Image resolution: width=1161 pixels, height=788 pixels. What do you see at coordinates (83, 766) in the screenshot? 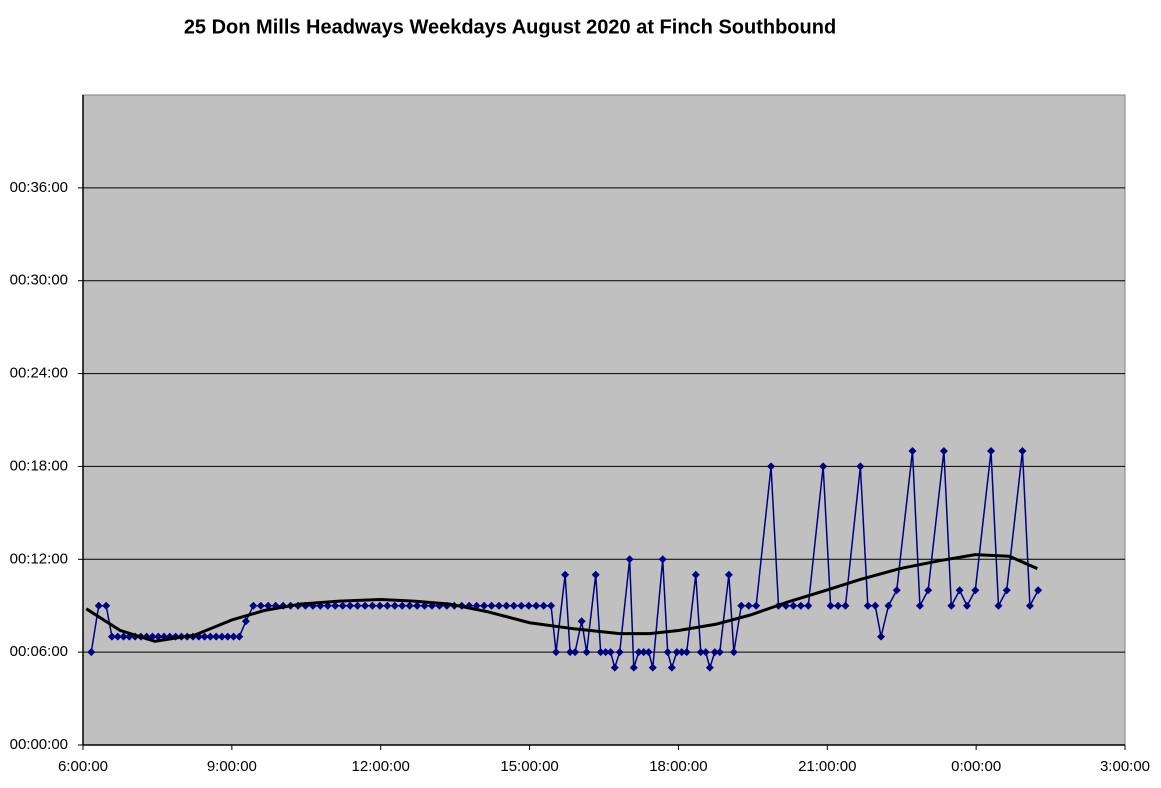
I see `x-tick-label: 6:00:00` at bounding box center [83, 766].